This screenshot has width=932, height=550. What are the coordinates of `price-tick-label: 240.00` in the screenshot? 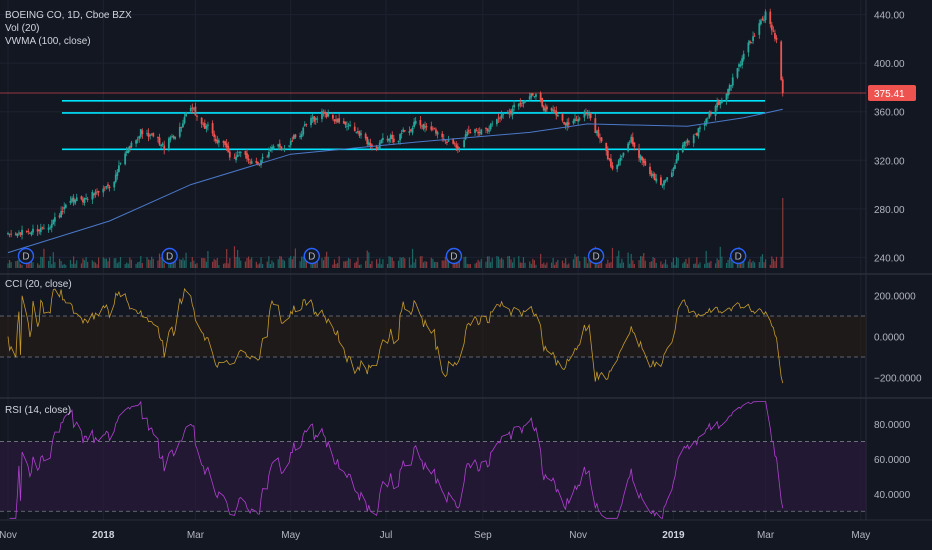 It's located at (889, 258).